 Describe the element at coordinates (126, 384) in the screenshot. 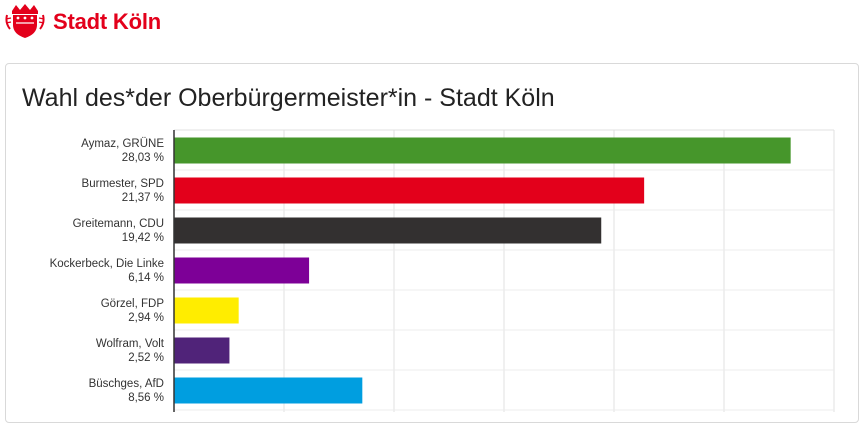

I see `category-label: Büschges, AfD` at that location.